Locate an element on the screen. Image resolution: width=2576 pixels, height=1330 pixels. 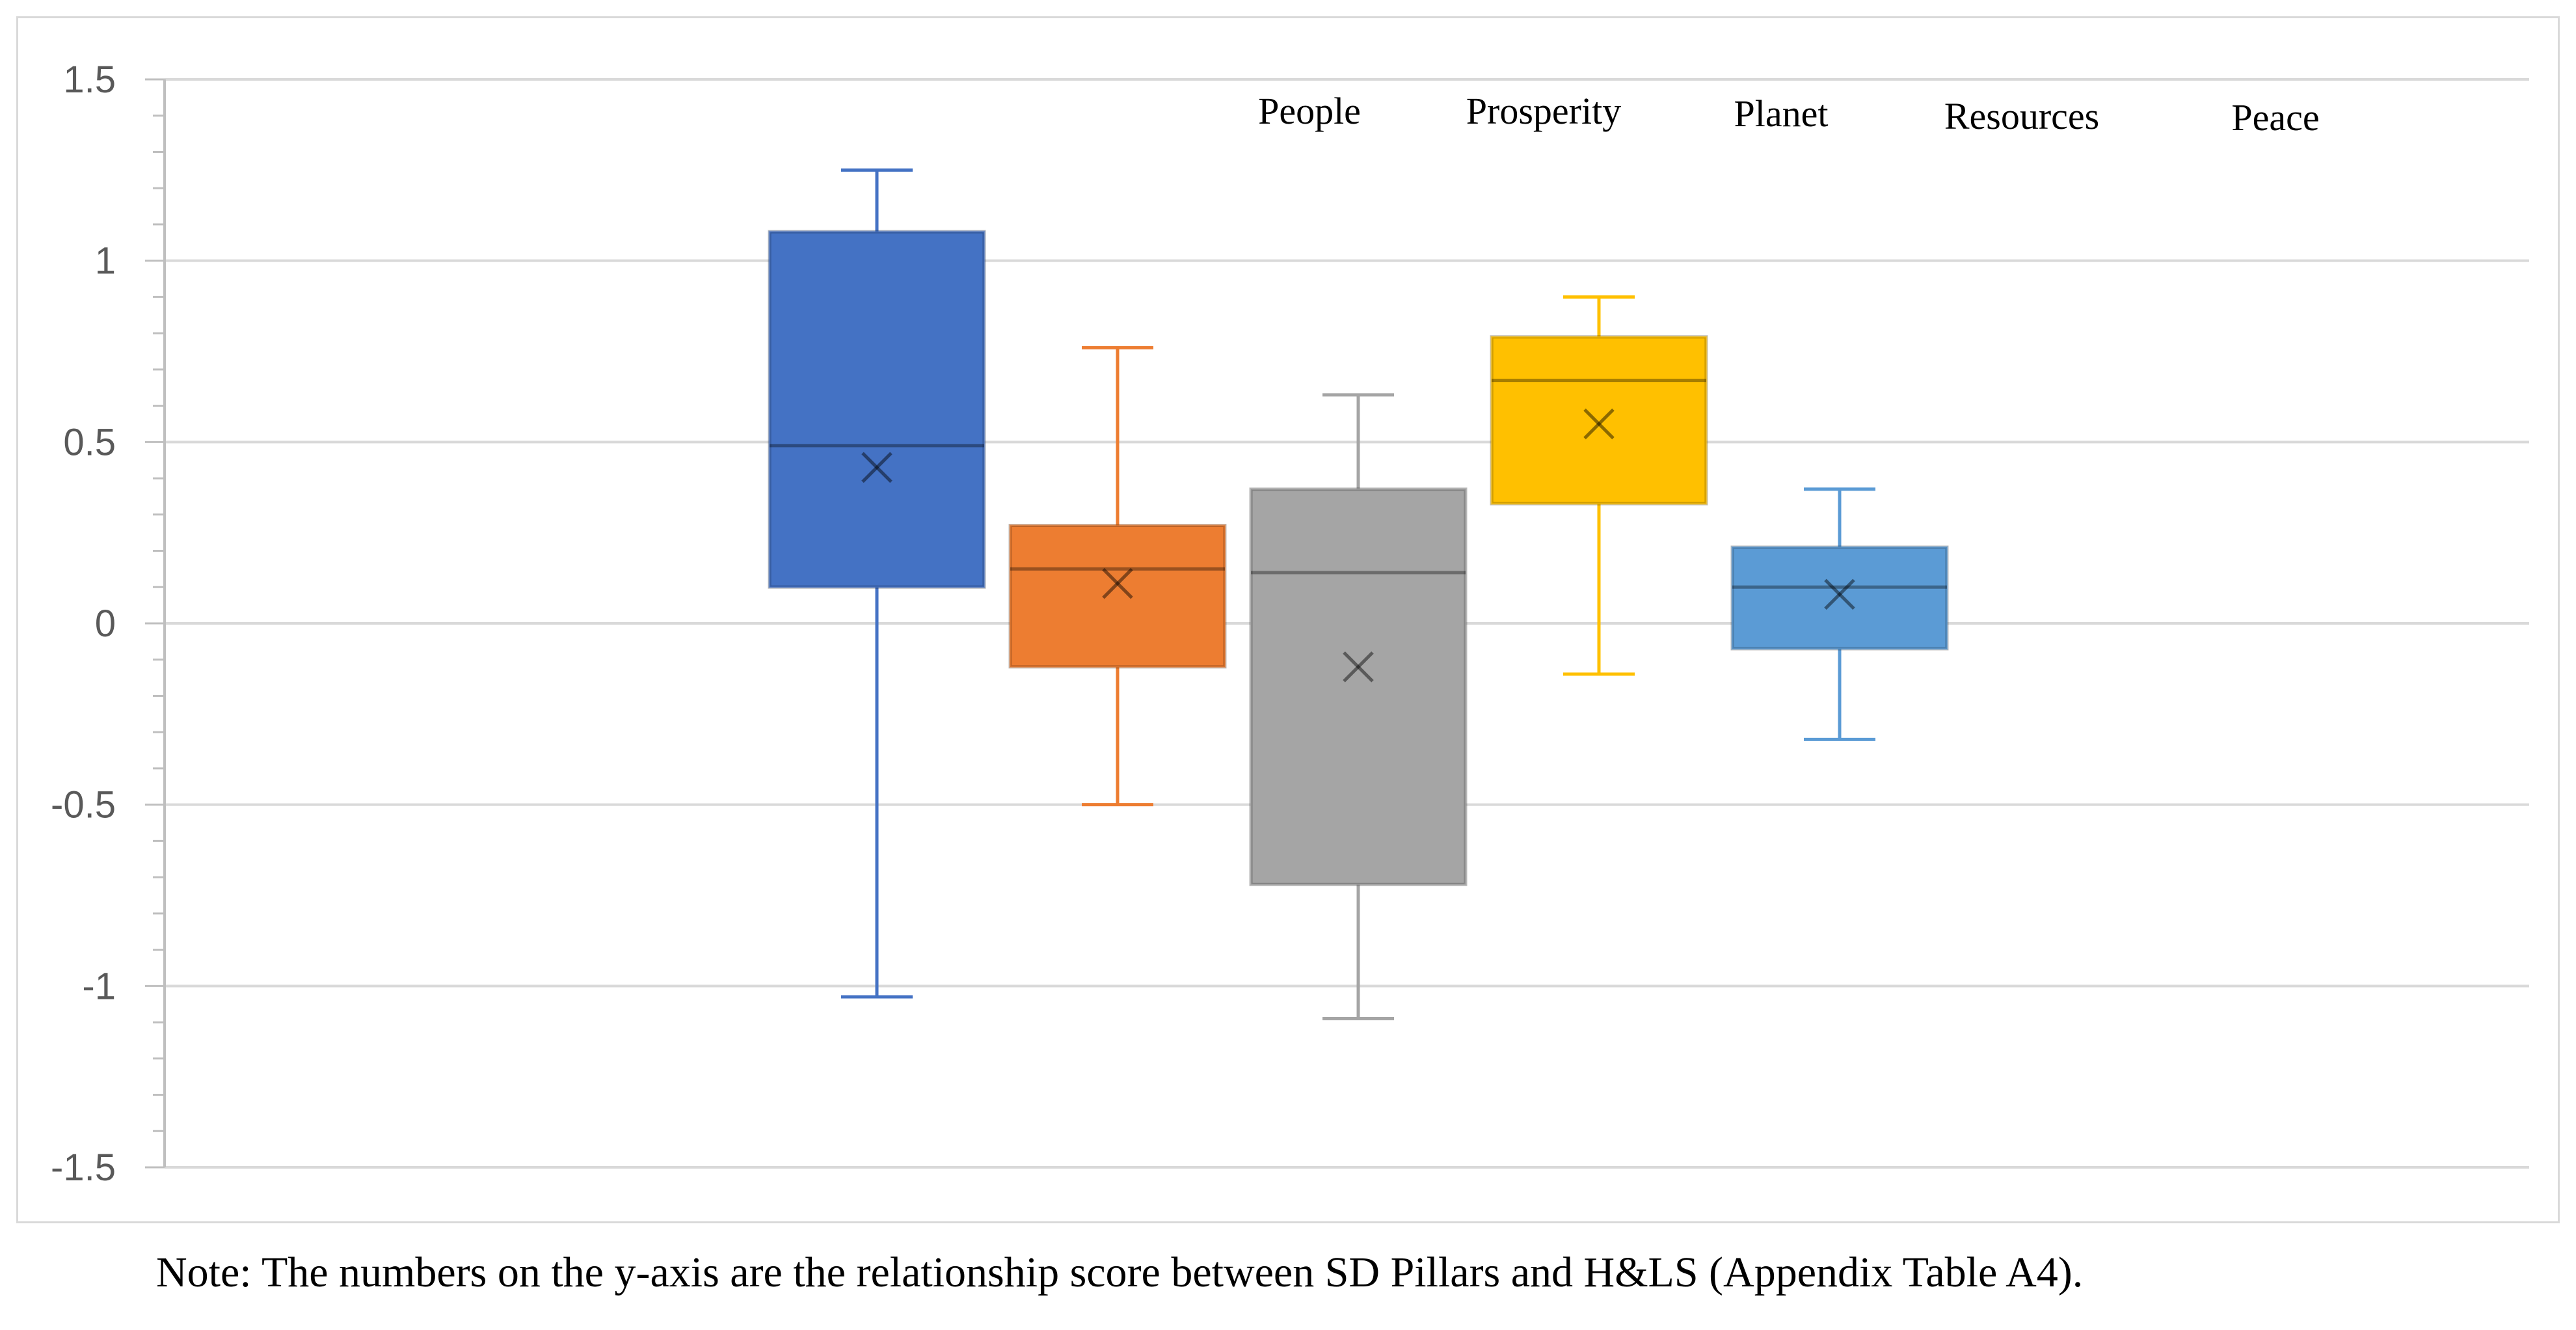
y-tick-label: 1 is located at coordinates (105, 261).